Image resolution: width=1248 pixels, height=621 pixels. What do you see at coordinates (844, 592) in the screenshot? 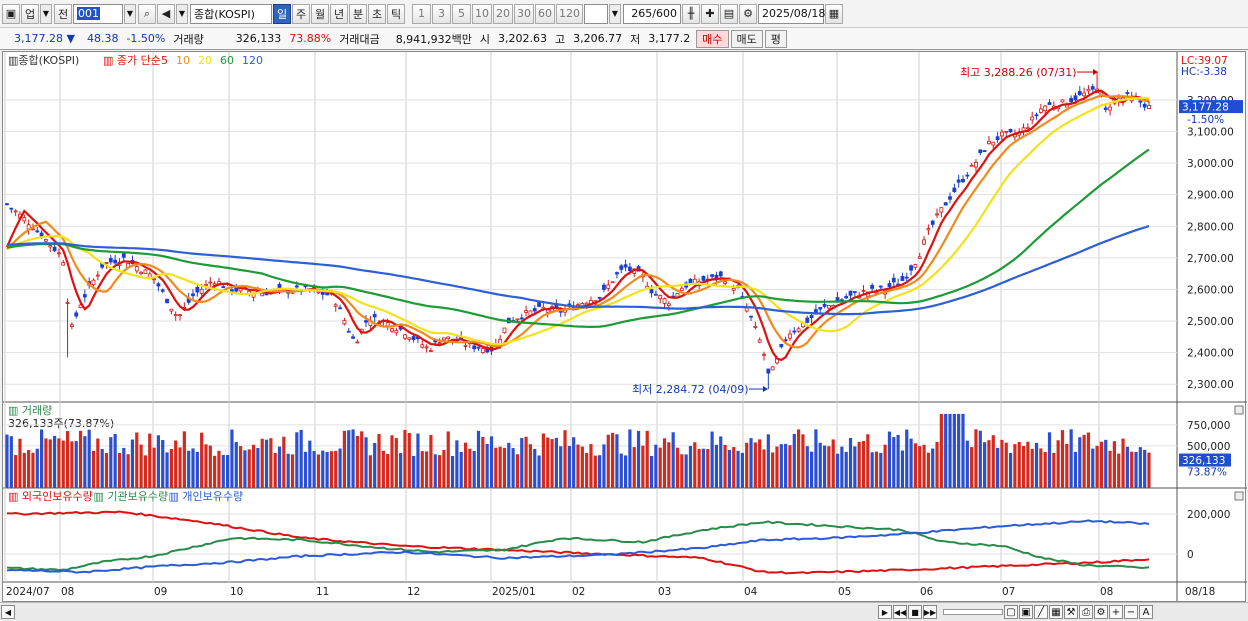
I see `x-axis-label: 05` at bounding box center [844, 592].